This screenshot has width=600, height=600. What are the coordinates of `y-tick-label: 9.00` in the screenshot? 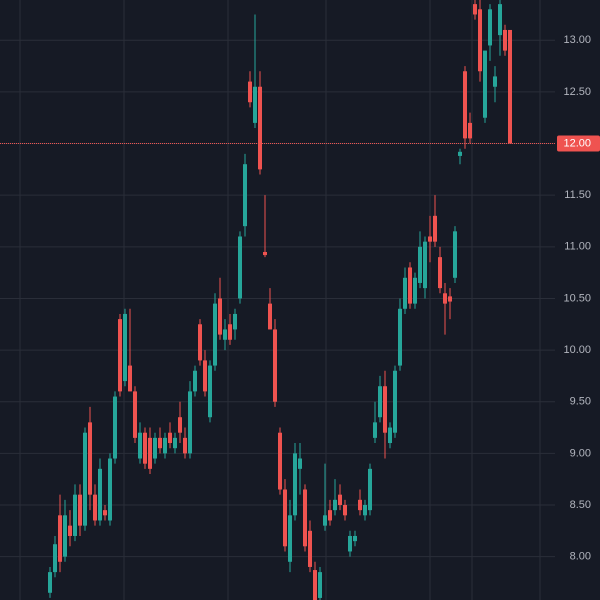 It's located at (580, 453).